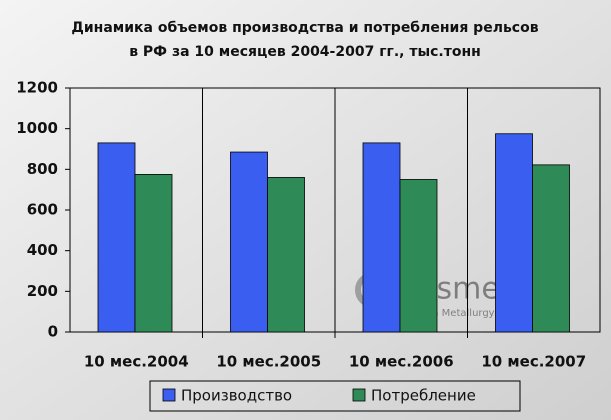 The image size is (611, 420). I want to click on y-tick-label: 1000, so click(37, 128).